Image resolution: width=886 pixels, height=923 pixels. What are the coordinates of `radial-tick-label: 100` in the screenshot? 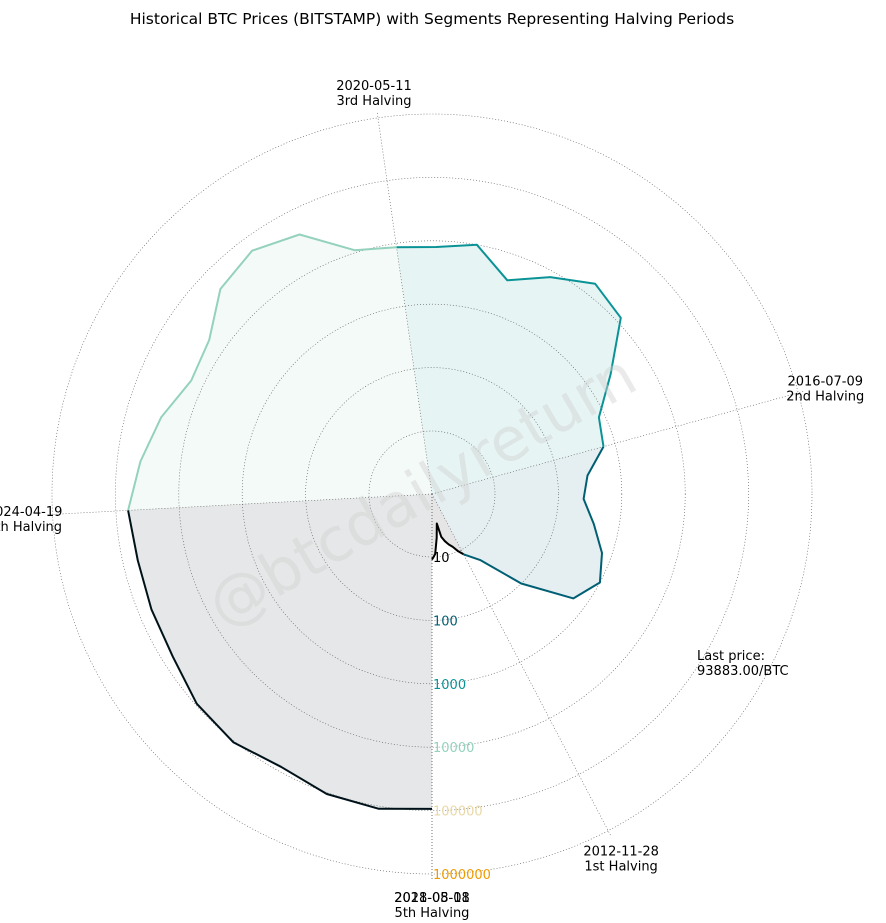 It's located at (445, 621).